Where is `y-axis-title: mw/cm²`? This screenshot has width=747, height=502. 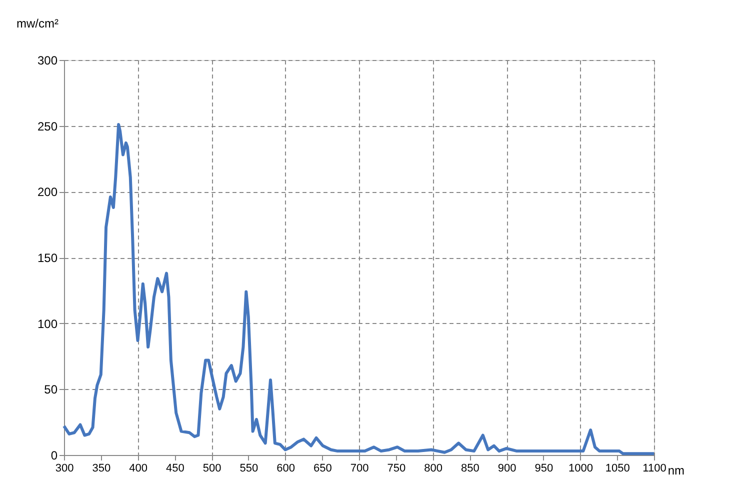
y-axis-title: mw/cm² is located at coordinates (37, 23).